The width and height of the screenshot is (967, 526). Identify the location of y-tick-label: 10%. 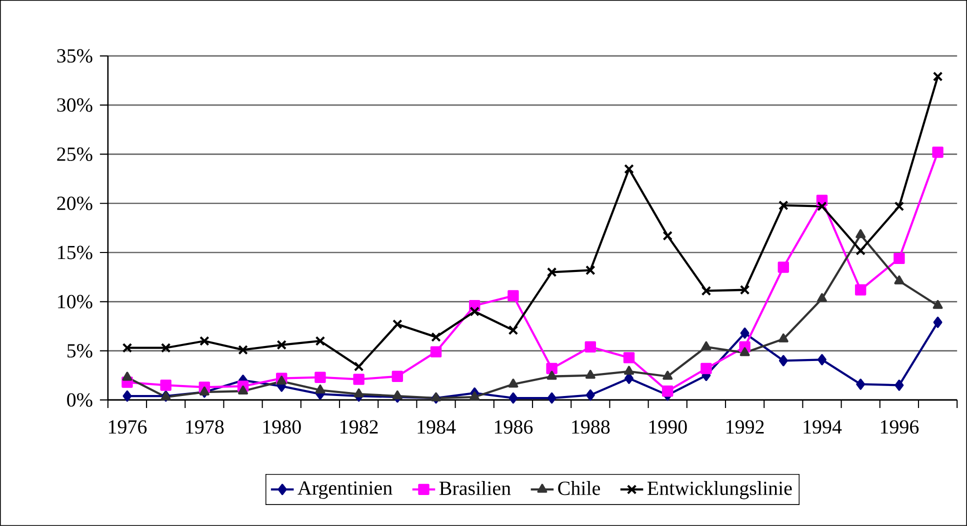
(75, 301).